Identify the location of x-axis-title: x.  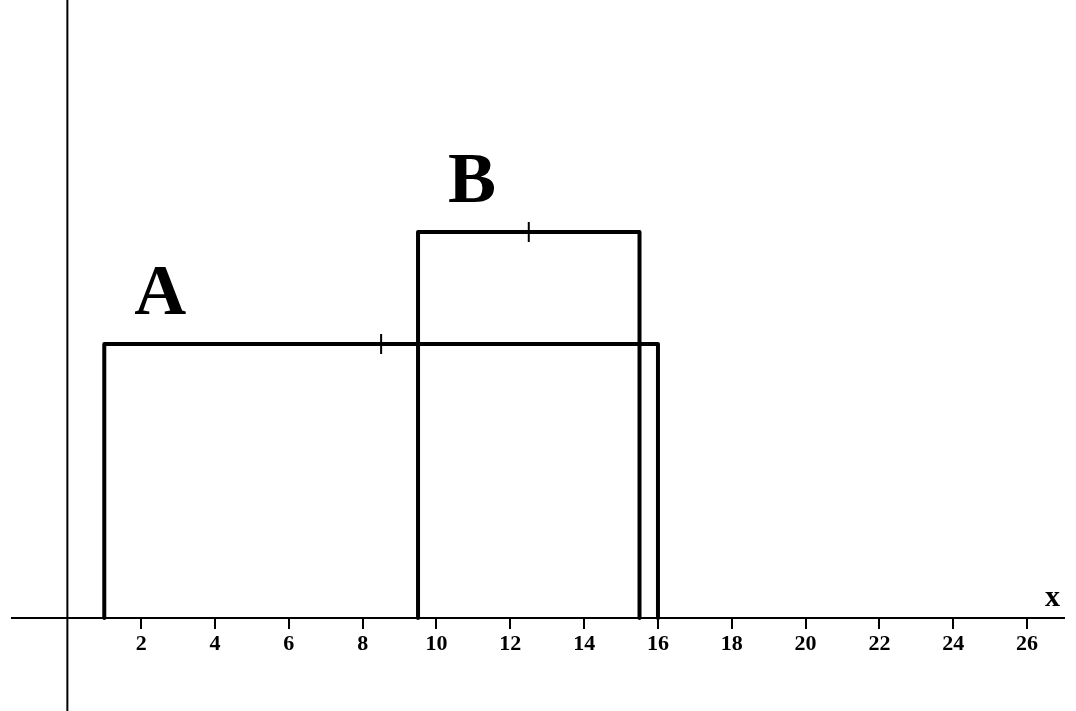
(1052, 595).